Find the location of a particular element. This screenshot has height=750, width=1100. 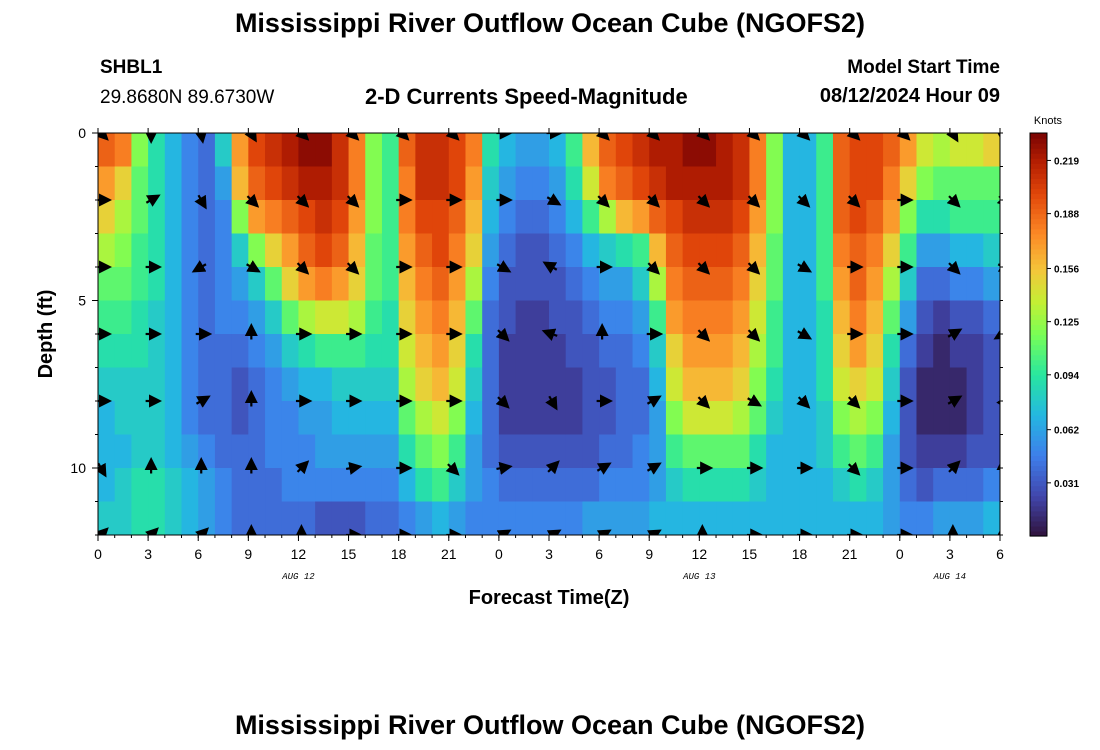

y-axis-title: Depth (ft) is located at coordinates (46, 334).